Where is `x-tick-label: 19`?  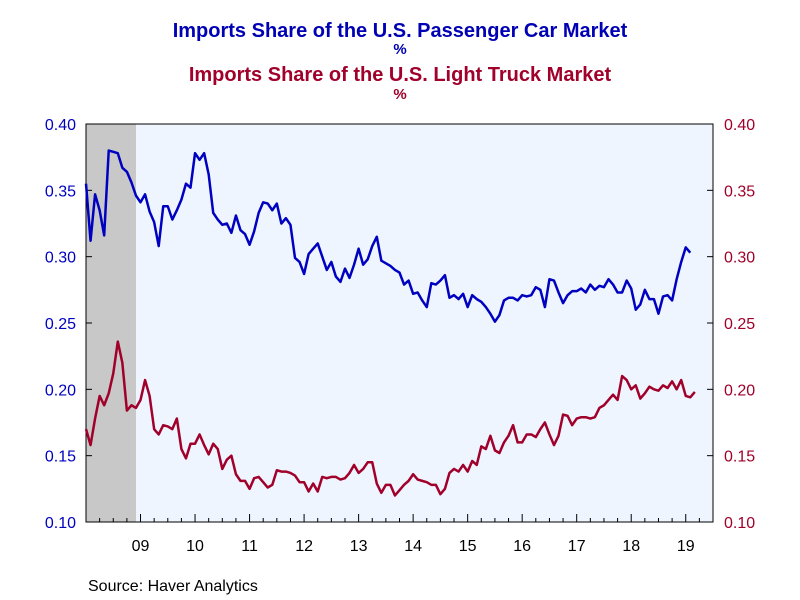 x-tick-label: 19 is located at coordinates (686, 546).